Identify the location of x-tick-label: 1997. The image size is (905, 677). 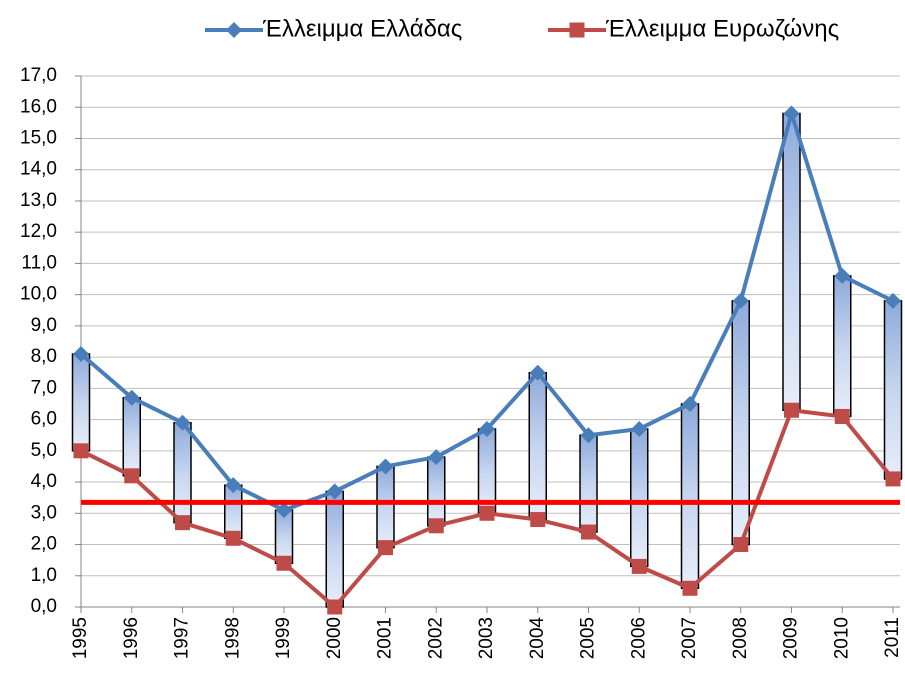
(182, 638).